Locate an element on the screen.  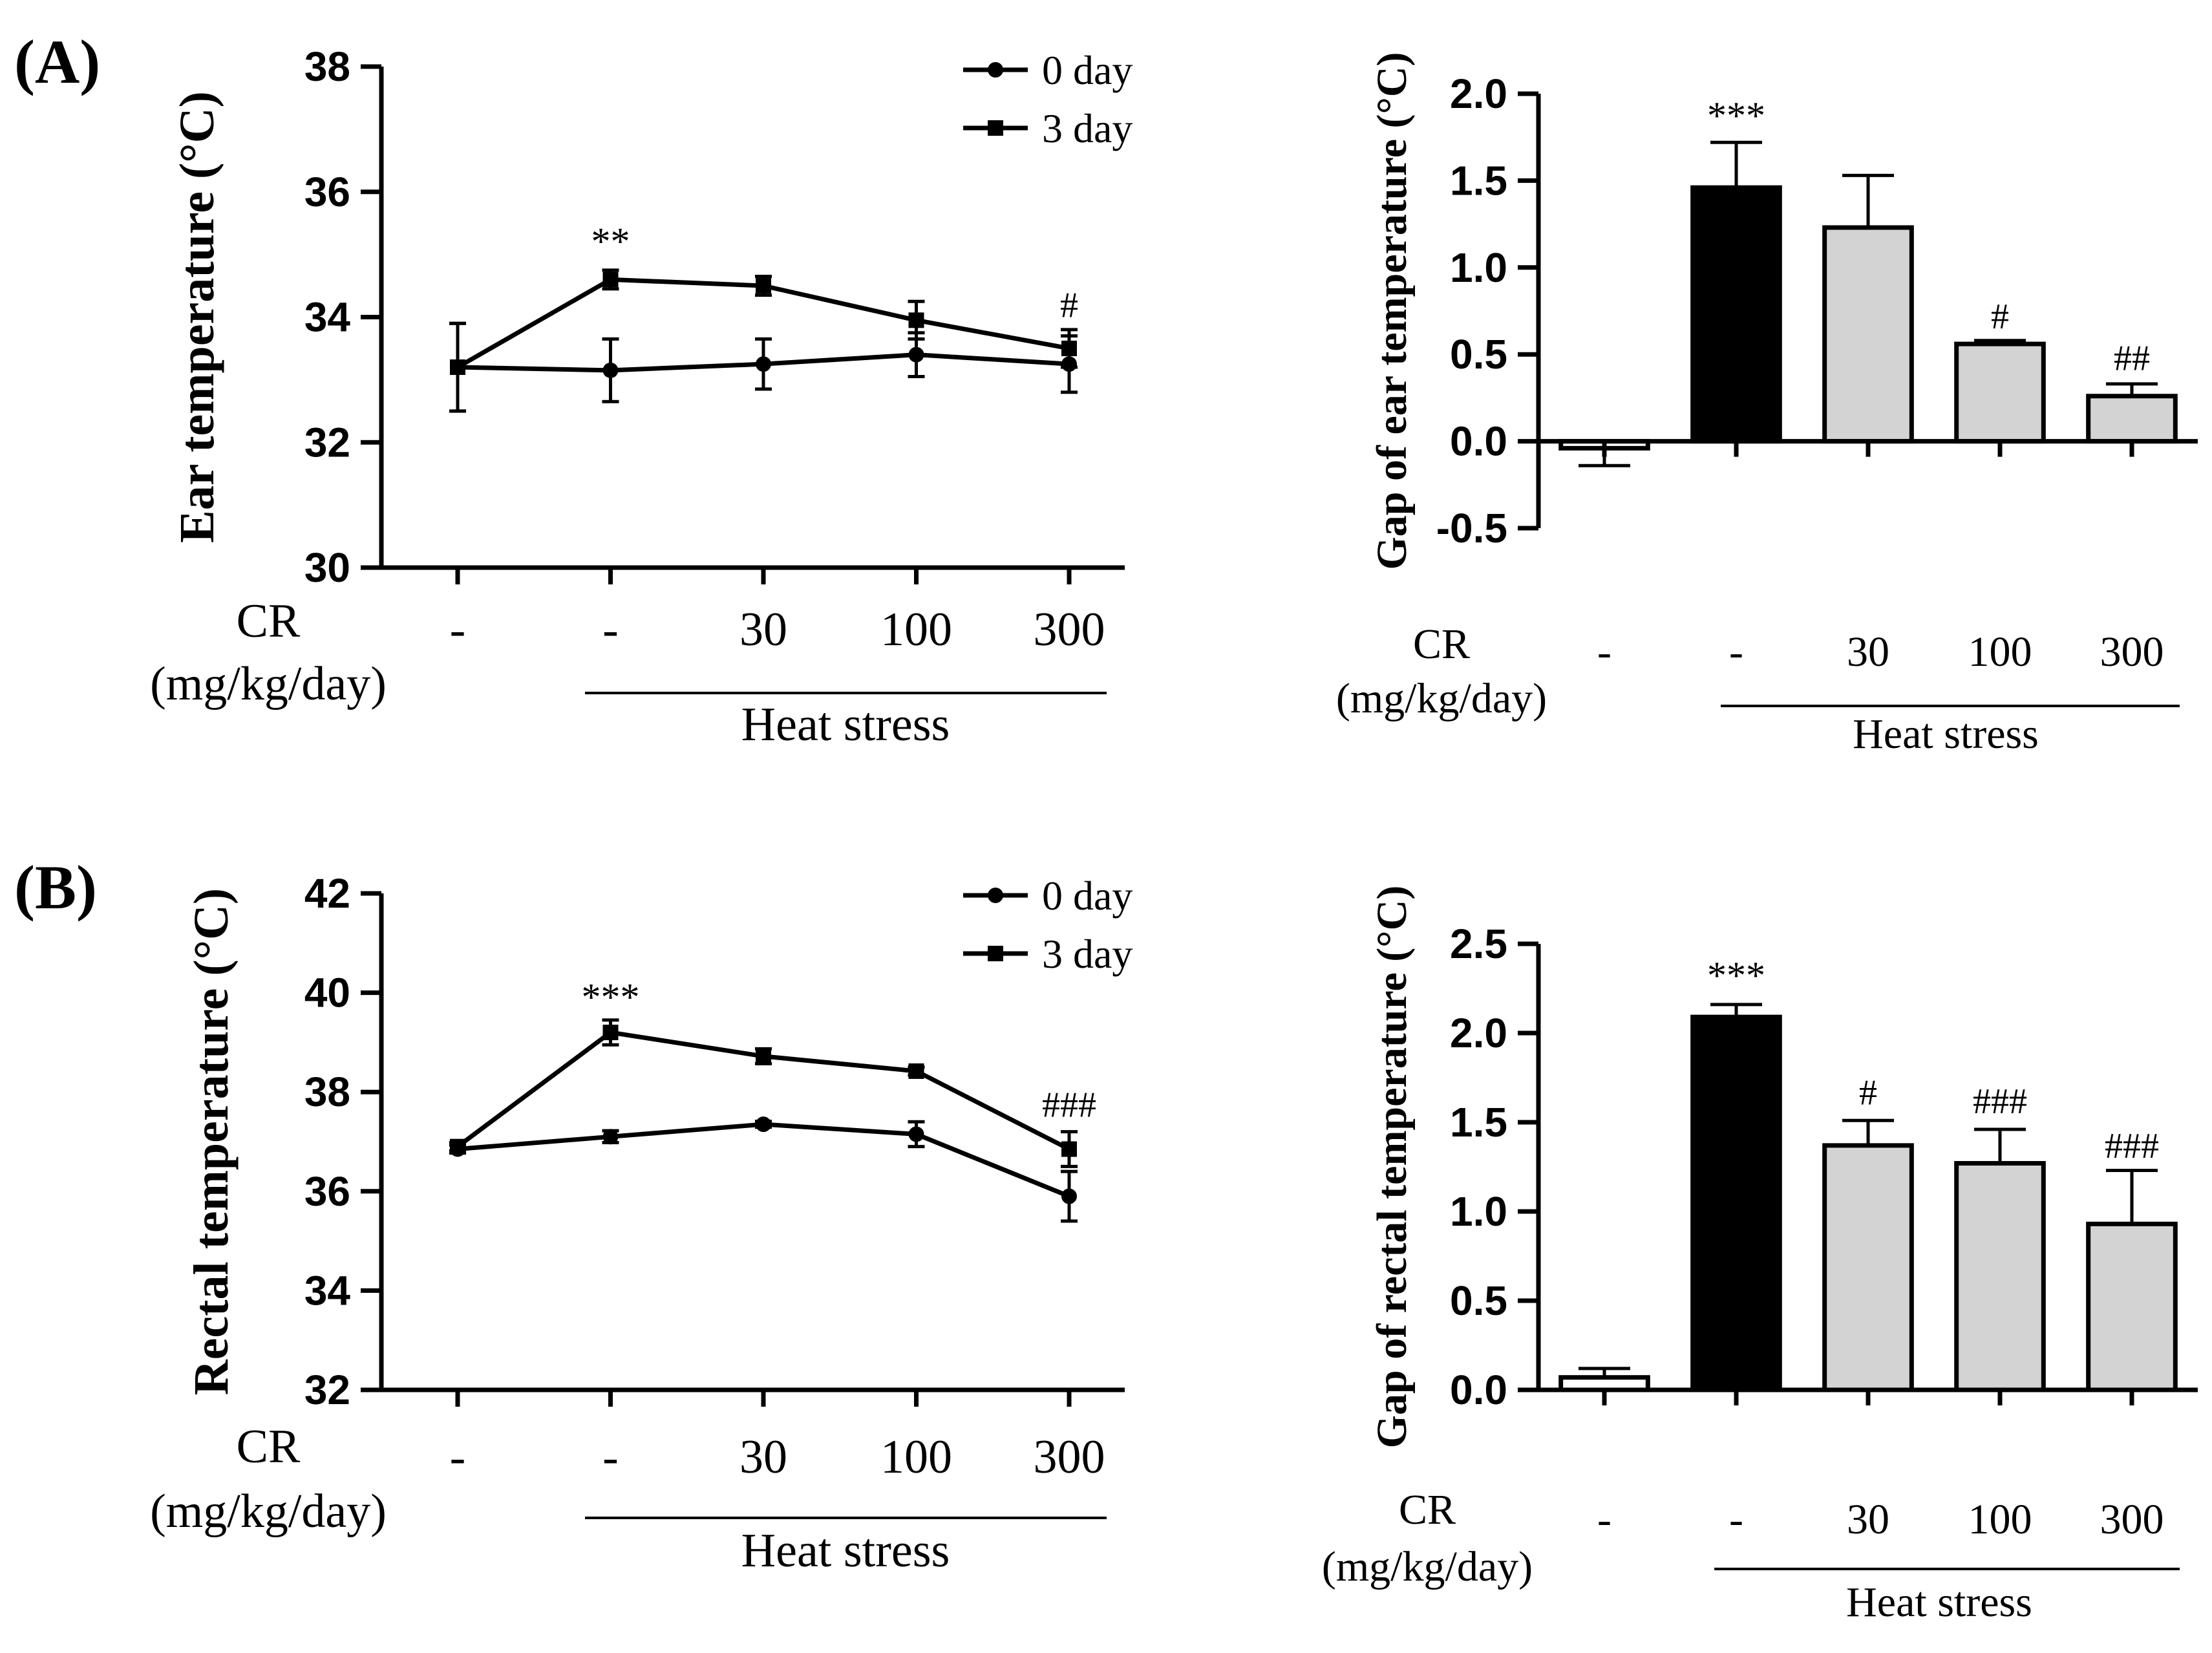
y-axis-label: Gap of rectal temperature (°C) is located at coordinates (1392, 1167).